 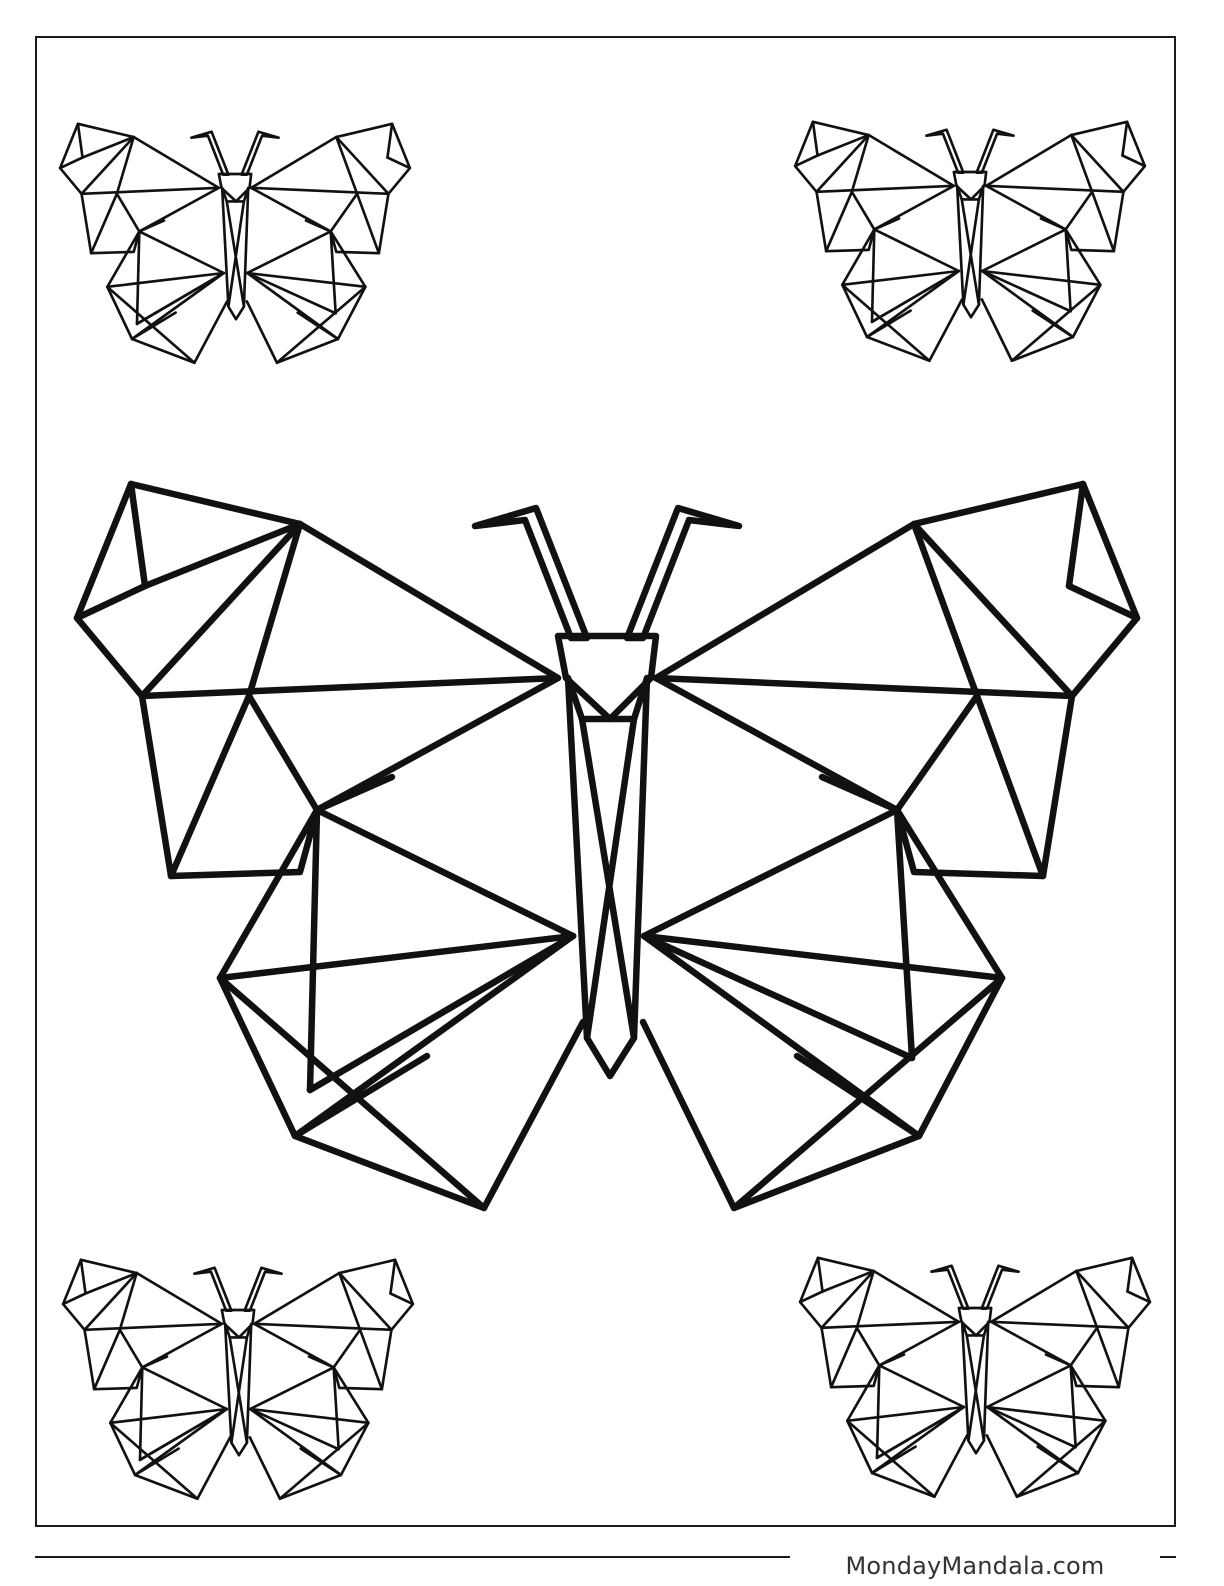 What do you see at coordinates (235, 243) in the screenshot?
I see `butterfly-small-top-left` at bounding box center [235, 243].